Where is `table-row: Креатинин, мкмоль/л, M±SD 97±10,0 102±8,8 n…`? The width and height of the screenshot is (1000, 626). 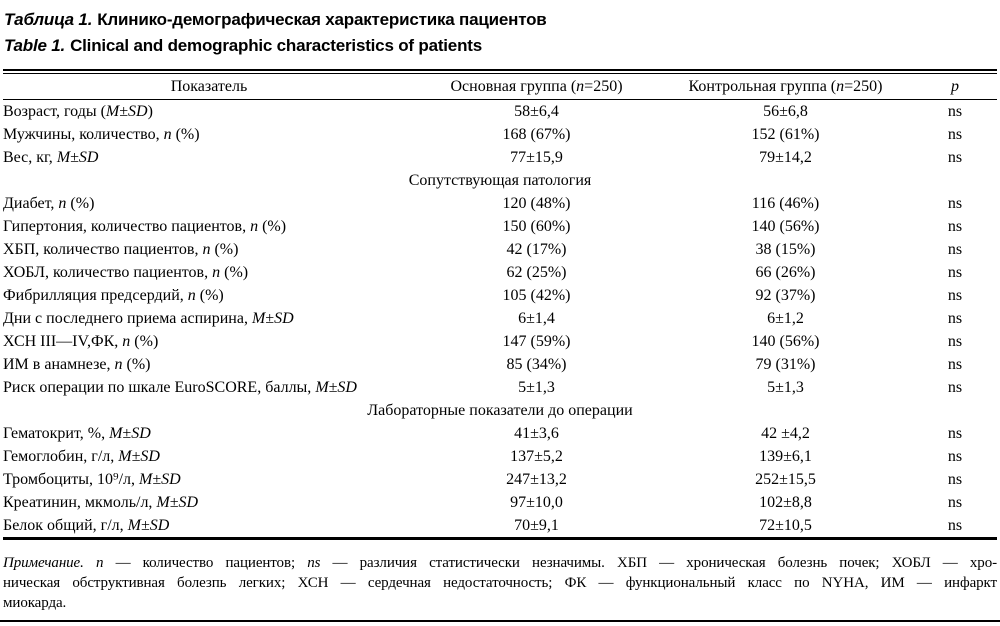 table-row: Креатинин, мкмоль/л, M±SD 97±10,0 102±8,8 n… is located at coordinates (500, 502).